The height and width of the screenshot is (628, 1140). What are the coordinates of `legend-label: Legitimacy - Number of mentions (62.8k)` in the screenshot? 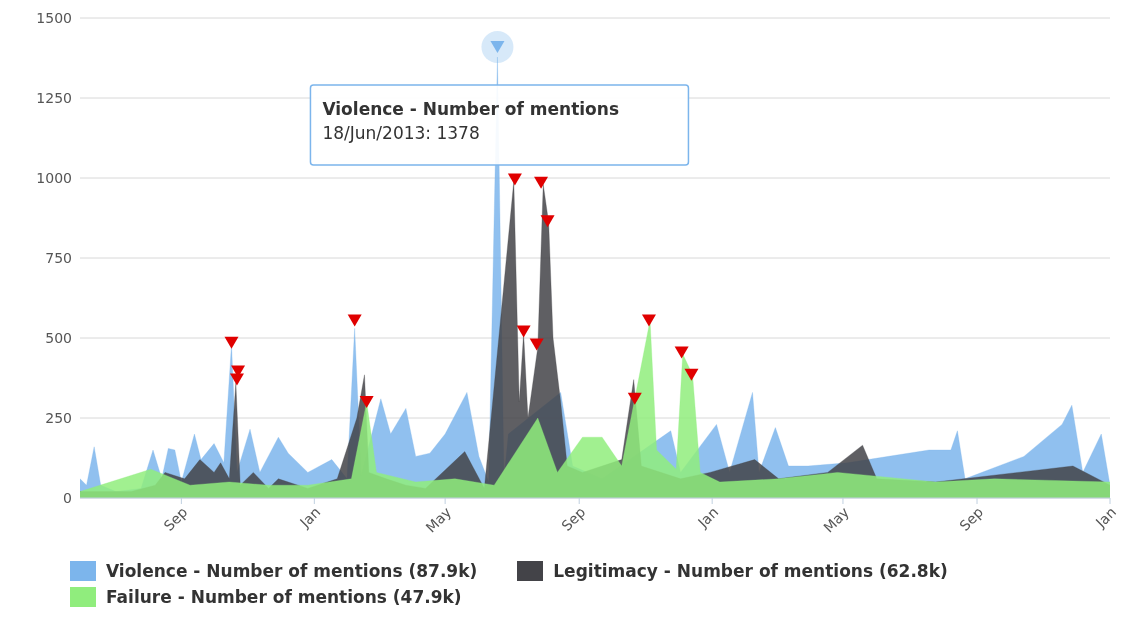 It's located at (750, 571).